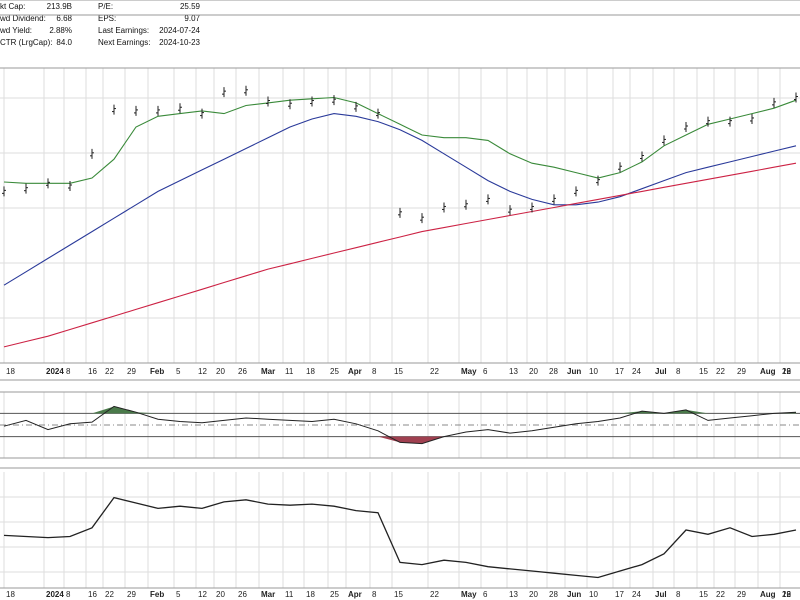 This screenshot has height=600, width=800. Describe the element at coordinates (400, 140) in the screenshot. I see `ma-short-line` at that location.